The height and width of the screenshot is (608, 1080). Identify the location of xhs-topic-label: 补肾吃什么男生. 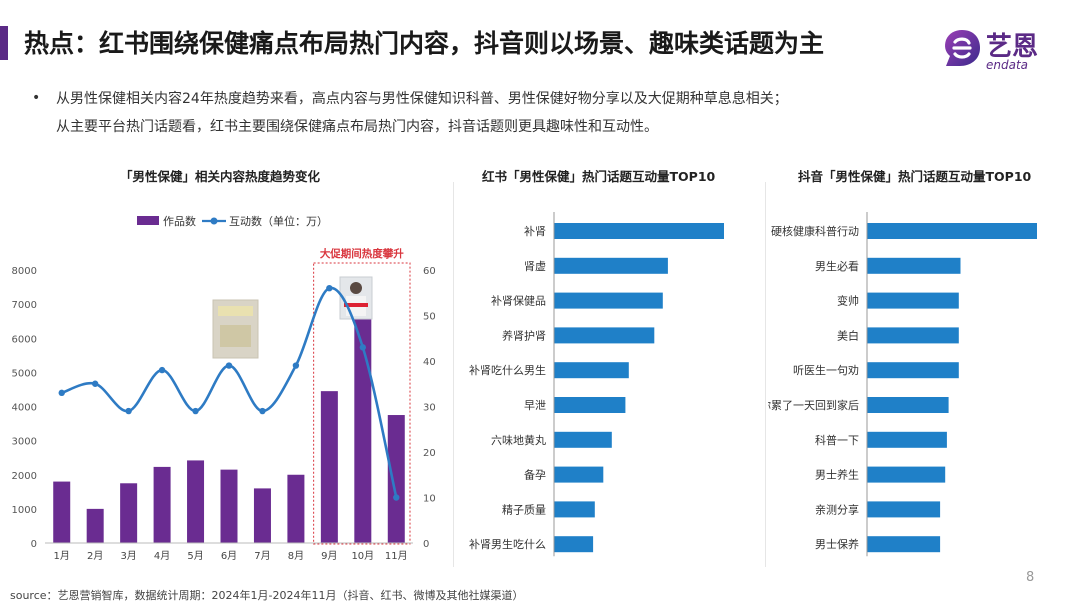
(507, 370).